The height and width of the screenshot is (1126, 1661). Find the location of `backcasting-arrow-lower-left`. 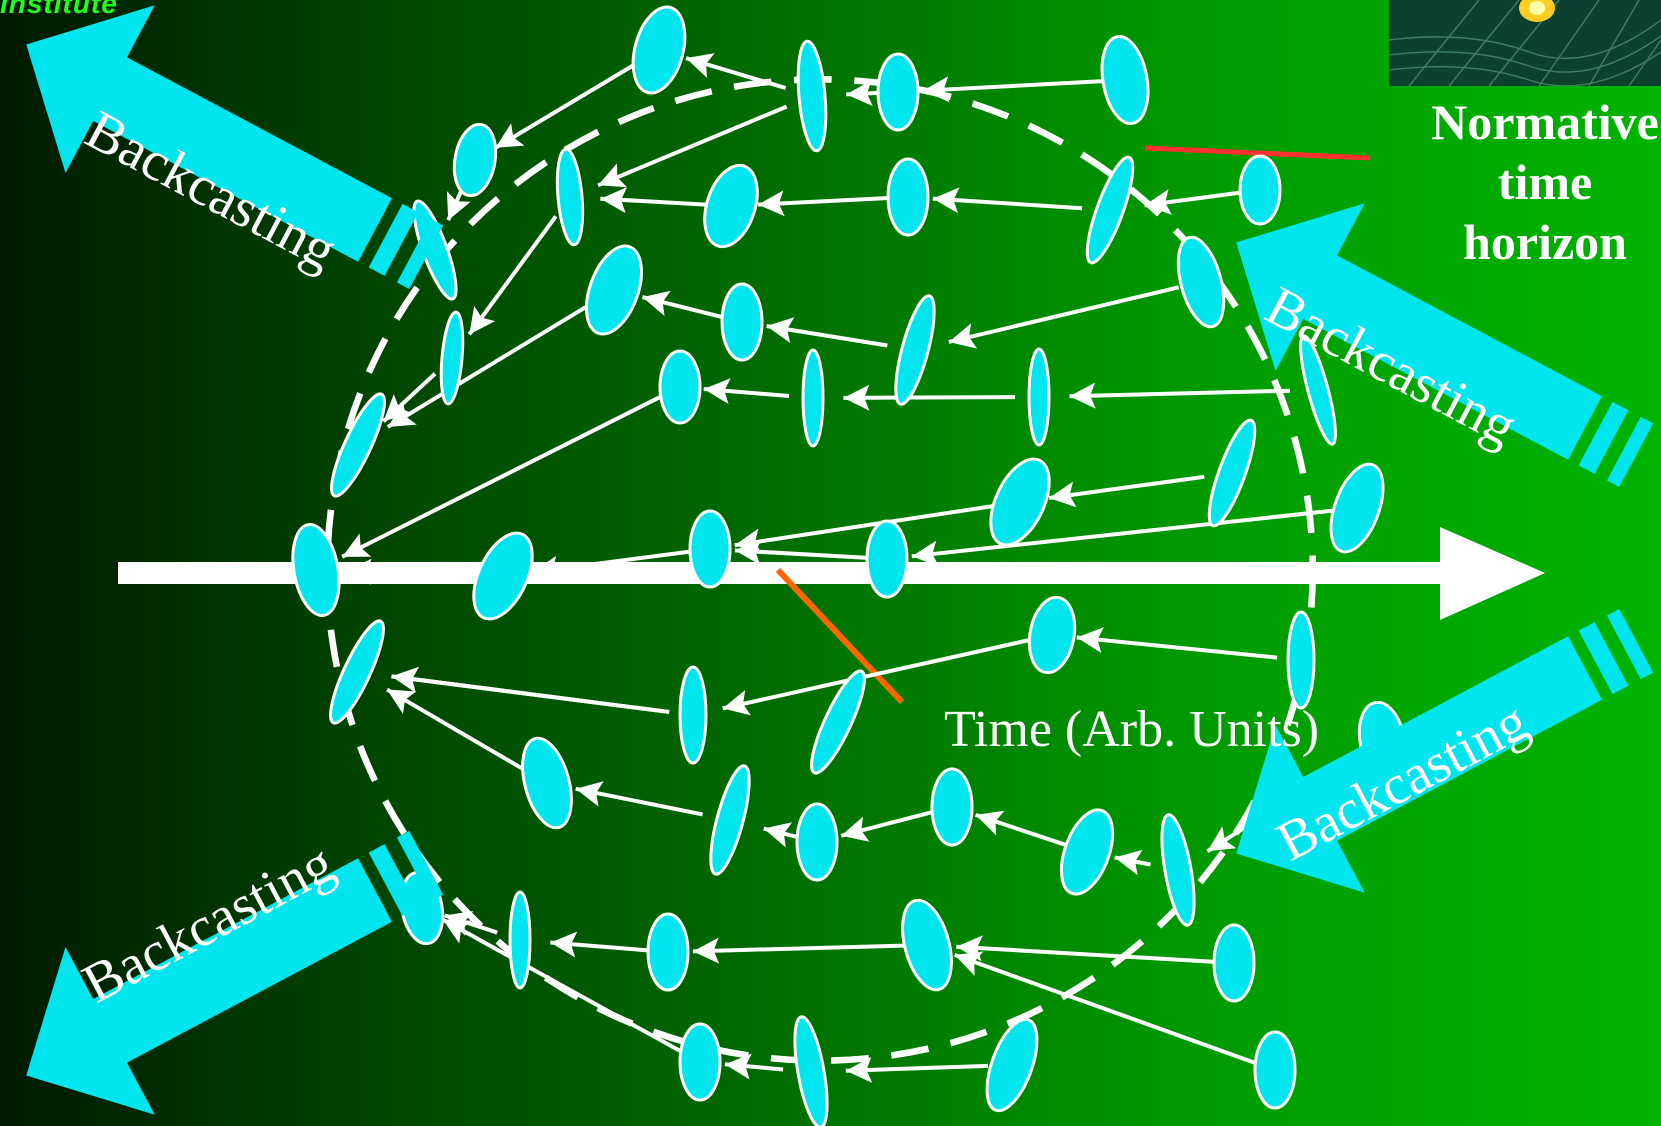

backcasting-arrow-lower-left is located at coordinates (235, 972).